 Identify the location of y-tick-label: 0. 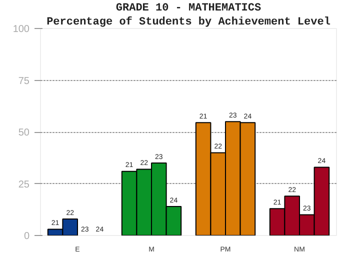
(27, 236).